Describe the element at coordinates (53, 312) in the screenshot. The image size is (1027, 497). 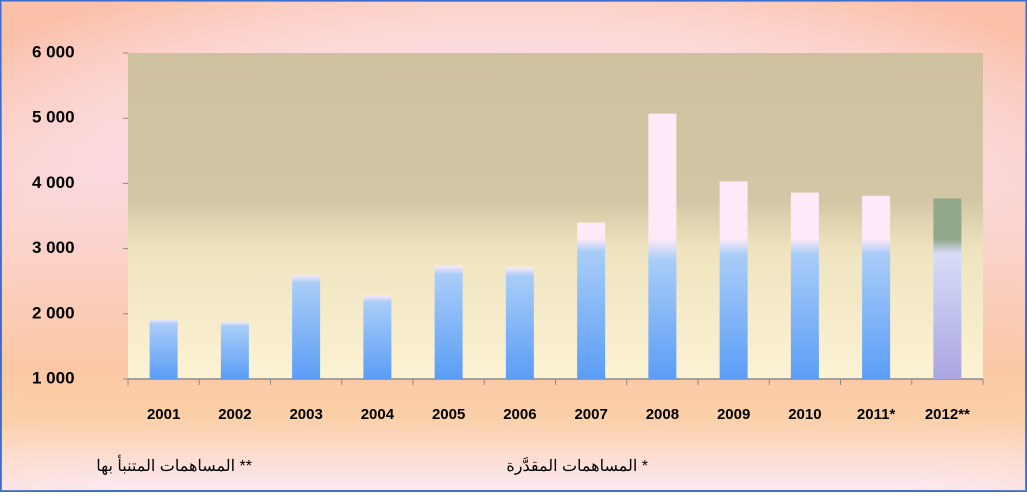
I see `y-tick-label: 2 000` at that location.